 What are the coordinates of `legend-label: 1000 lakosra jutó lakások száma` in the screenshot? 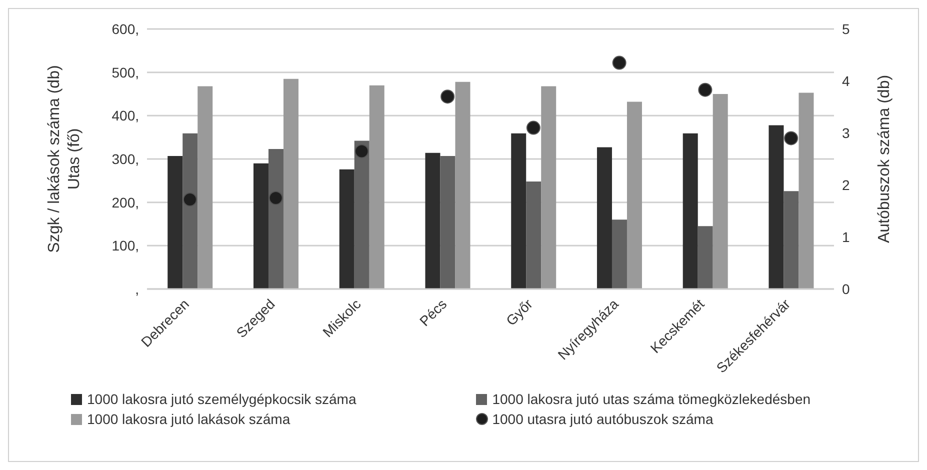 It's located at (188, 419).